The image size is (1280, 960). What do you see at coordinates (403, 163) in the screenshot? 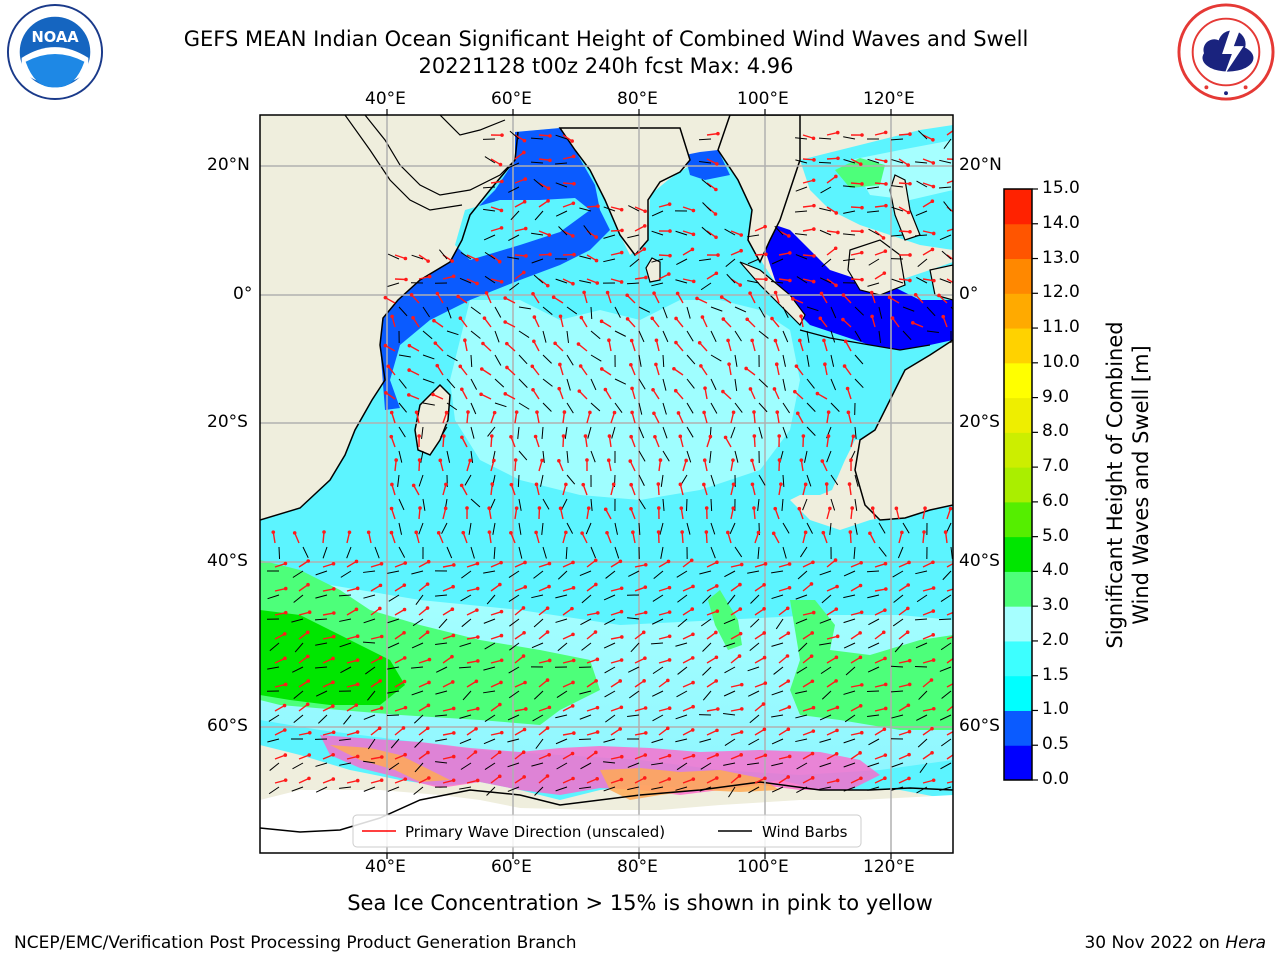
I see `red-sea-coast` at bounding box center [403, 163].